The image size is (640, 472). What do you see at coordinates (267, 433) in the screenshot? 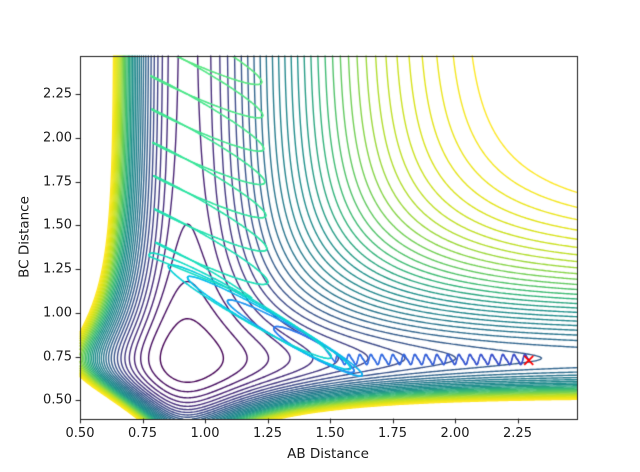
I see `x-tick-label: 1.25` at bounding box center [267, 433].